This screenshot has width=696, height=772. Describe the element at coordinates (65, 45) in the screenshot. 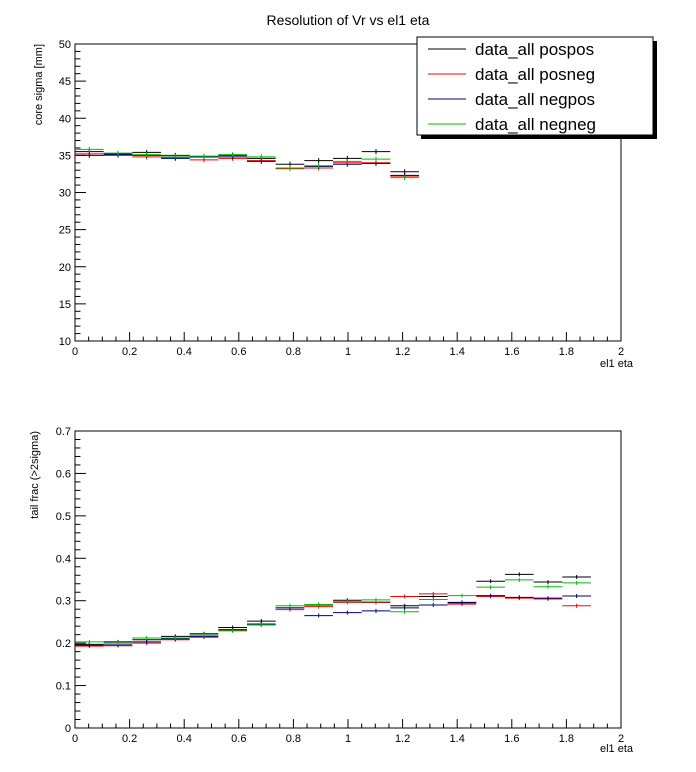

I see `core-sigma-y-tick-label-8: 50` at that location.